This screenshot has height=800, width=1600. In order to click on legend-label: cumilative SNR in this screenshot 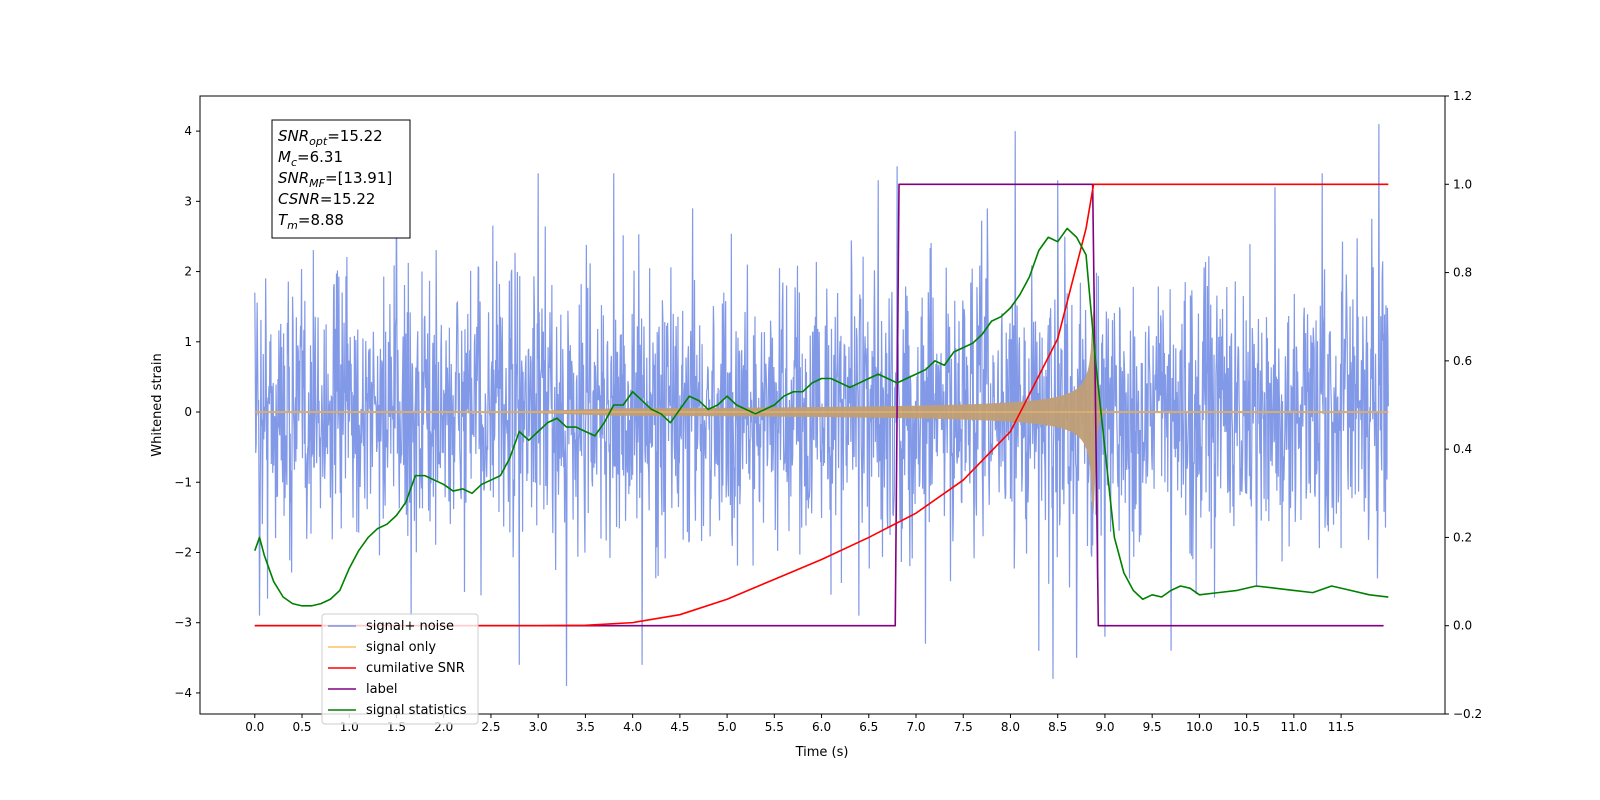, I will do `click(415, 668)`.